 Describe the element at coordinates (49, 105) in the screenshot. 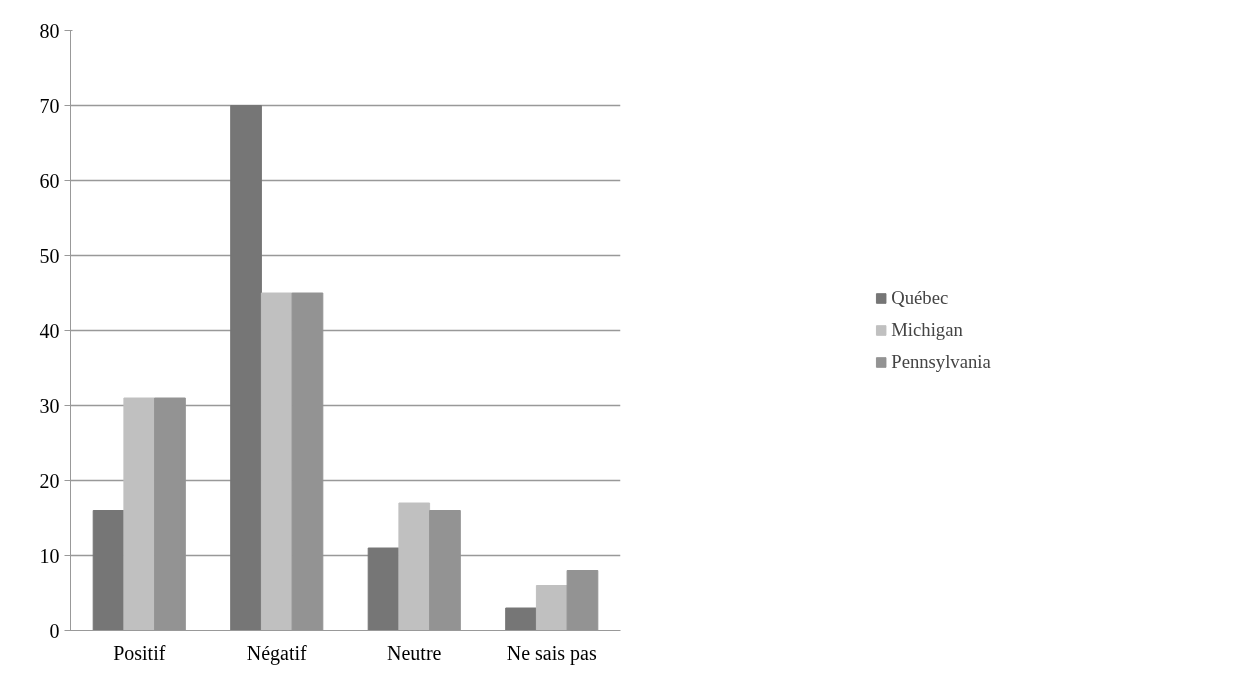

I see `y-tick-label: 70` at that location.